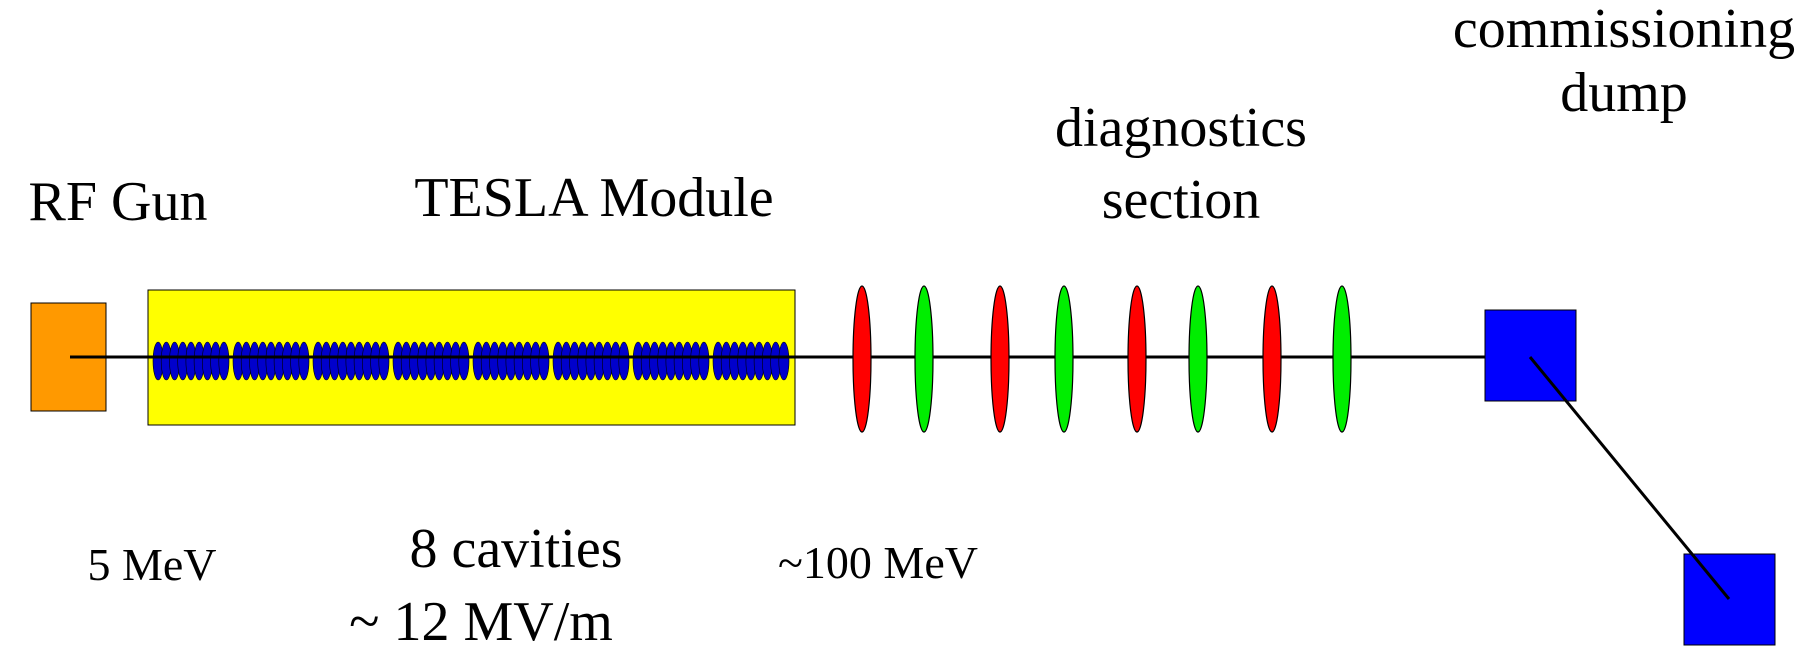  What do you see at coordinates (118, 202) in the screenshot?
I see `rf-gun-label: RF Gun` at bounding box center [118, 202].